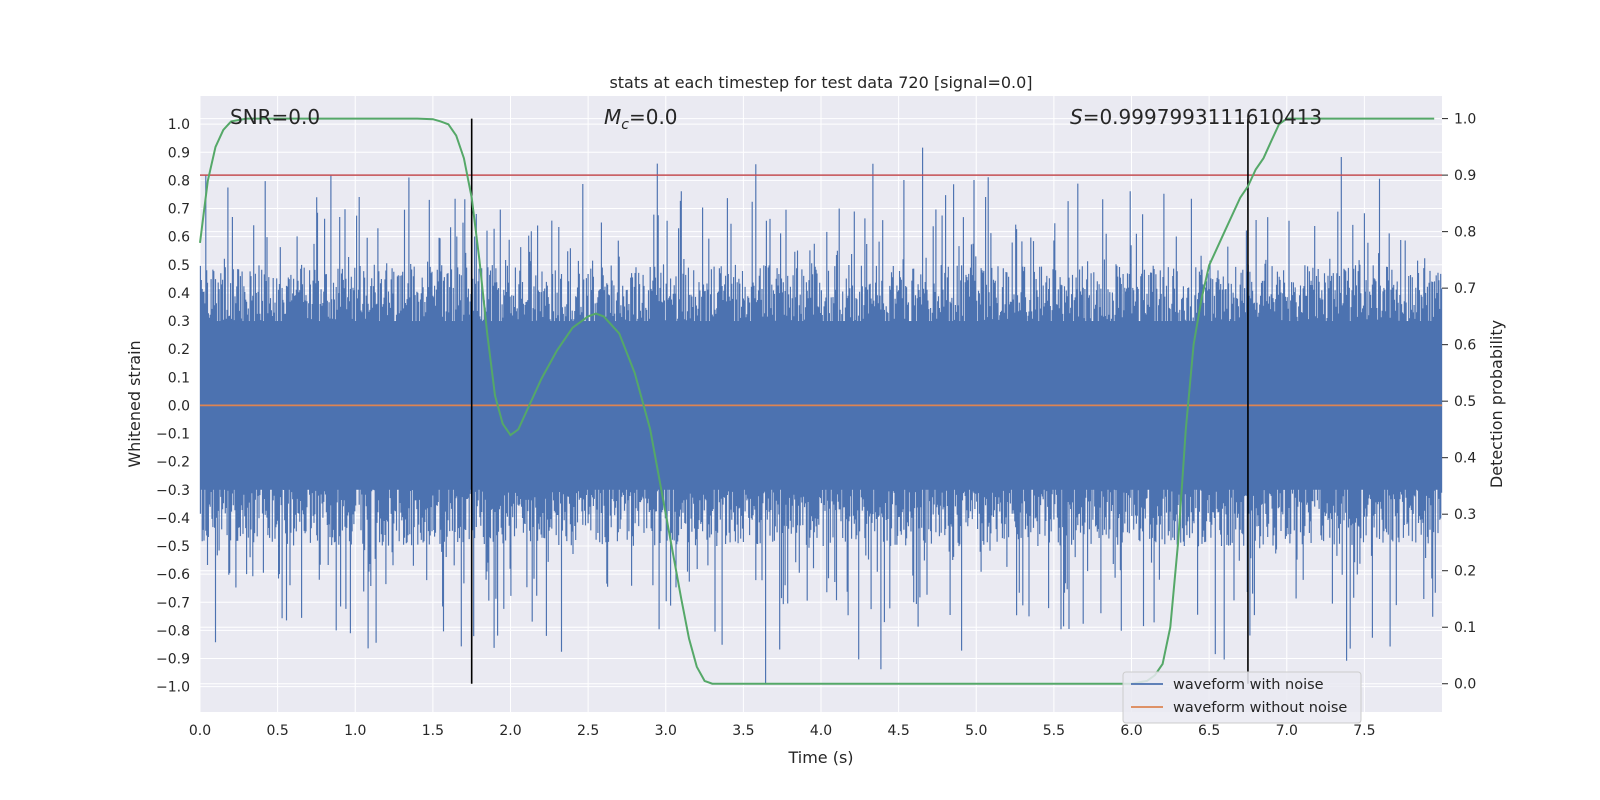 The image size is (1600, 800). What do you see at coordinates (173, 660) in the screenshot?
I see `y-tick-label: −0.9` at bounding box center [173, 660].